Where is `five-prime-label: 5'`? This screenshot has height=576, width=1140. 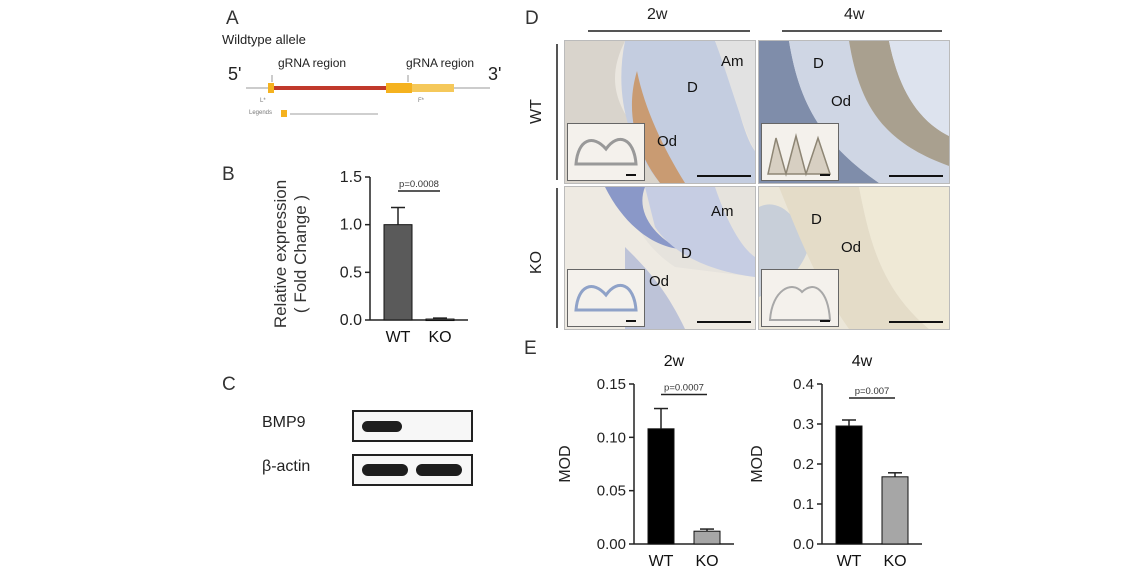 five-prime-label: 5' is located at coordinates (235, 74).